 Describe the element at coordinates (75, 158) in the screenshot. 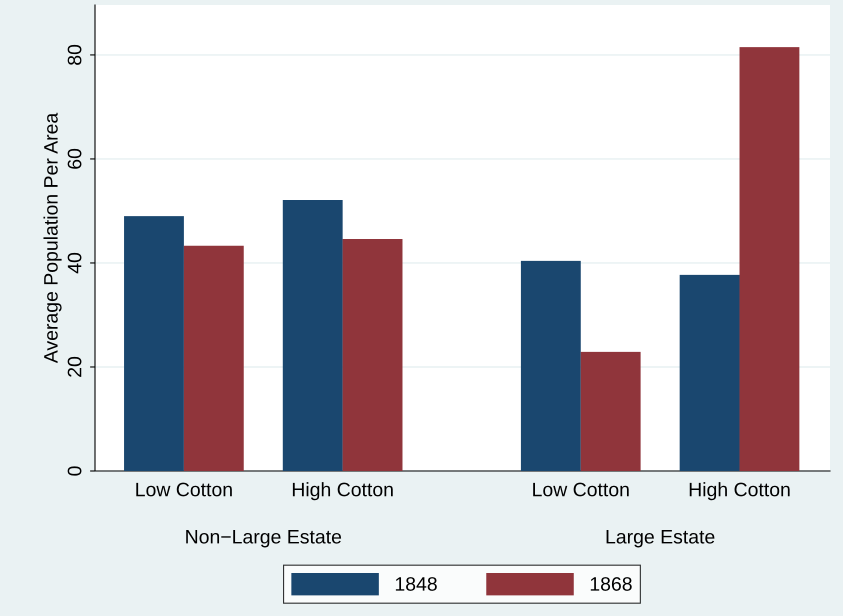

I see `y-tick-label: 60` at that location.